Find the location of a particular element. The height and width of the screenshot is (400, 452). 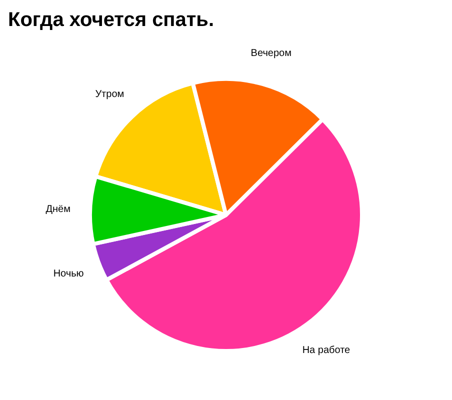

chart-title: Когда хочется спать. is located at coordinates (111, 20).